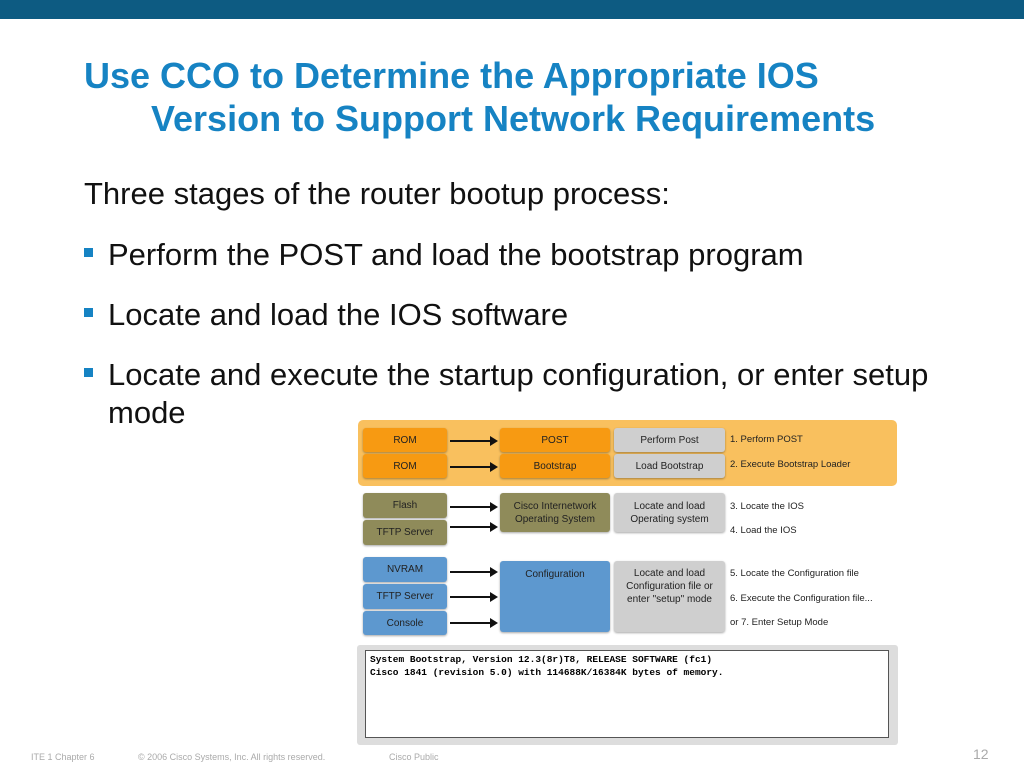  What do you see at coordinates (766, 439) in the screenshot?
I see `step-label: 1. Perform POST` at bounding box center [766, 439].